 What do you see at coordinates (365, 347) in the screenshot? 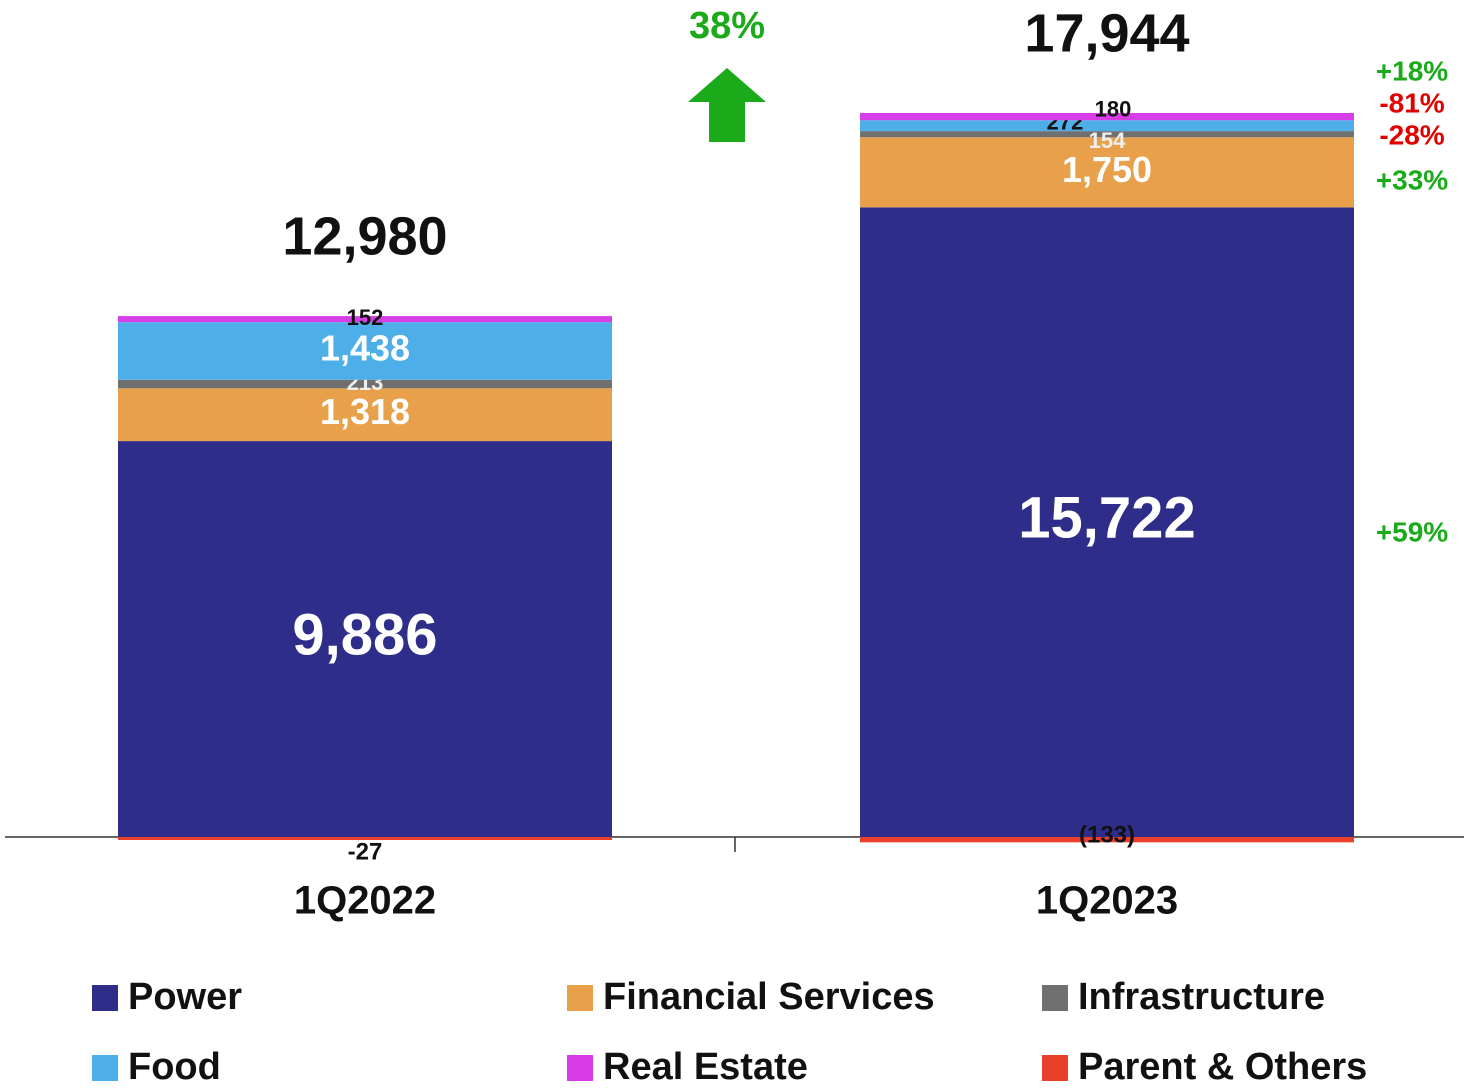
I see `value-label: 1,438` at bounding box center [365, 347].